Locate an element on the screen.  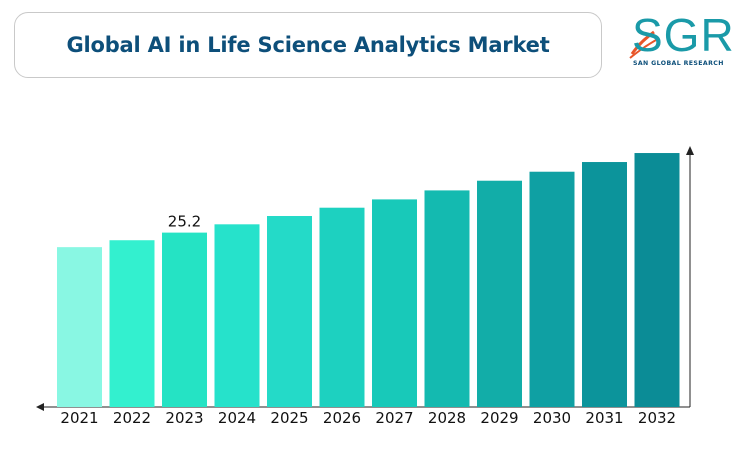
x-axis-arrow-icon is located at coordinates (40, 407).